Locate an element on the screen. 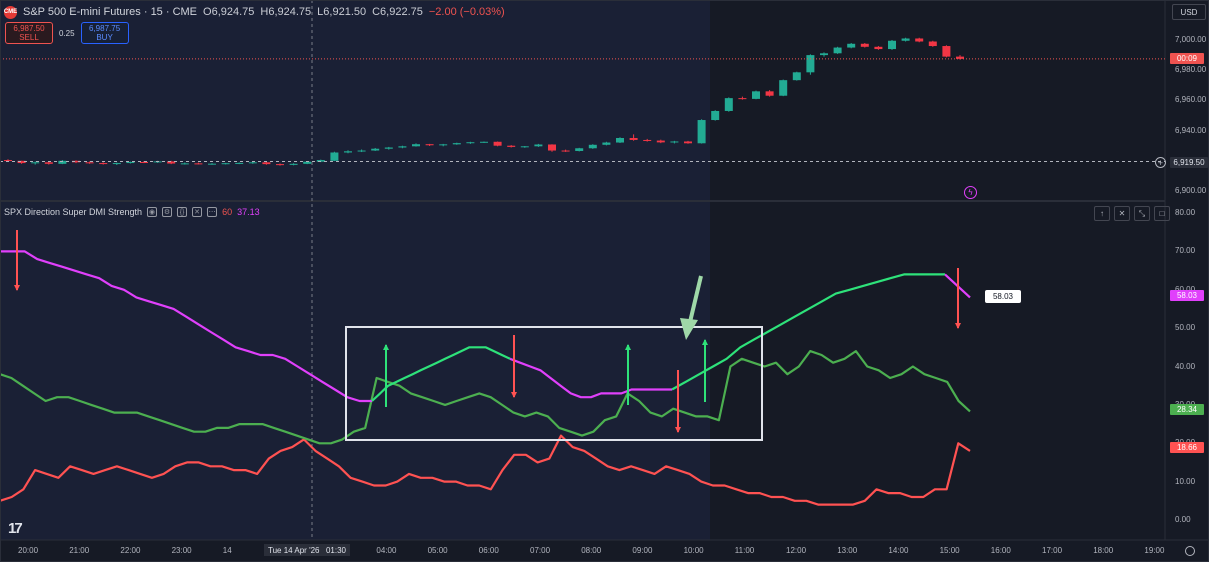 The height and width of the screenshot is (562, 1209). magenta-value-tag: 58.03 is located at coordinates (1187, 295).